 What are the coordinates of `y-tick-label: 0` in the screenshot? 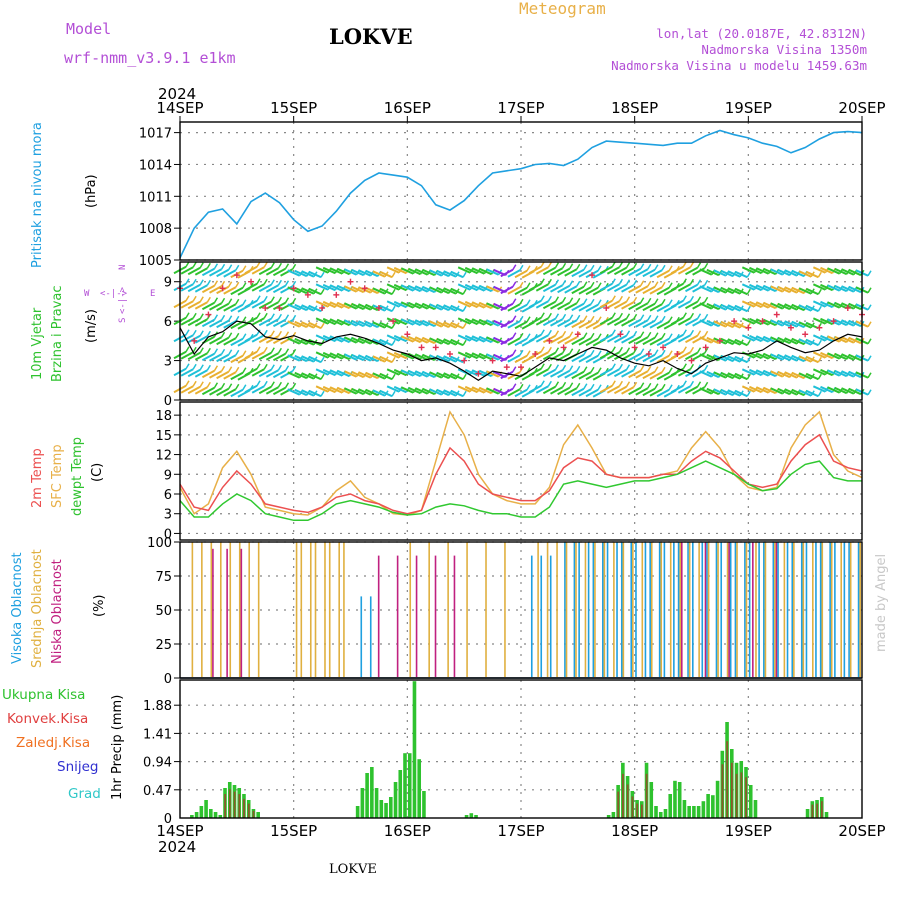 It's located at (168, 401).